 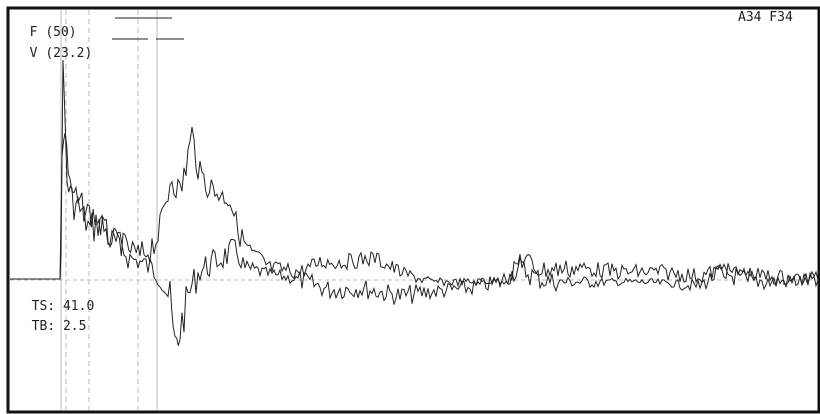 What do you see at coordinates (74, 326) in the screenshot?
I see `tb-value: 2.5` at bounding box center [74, 326].